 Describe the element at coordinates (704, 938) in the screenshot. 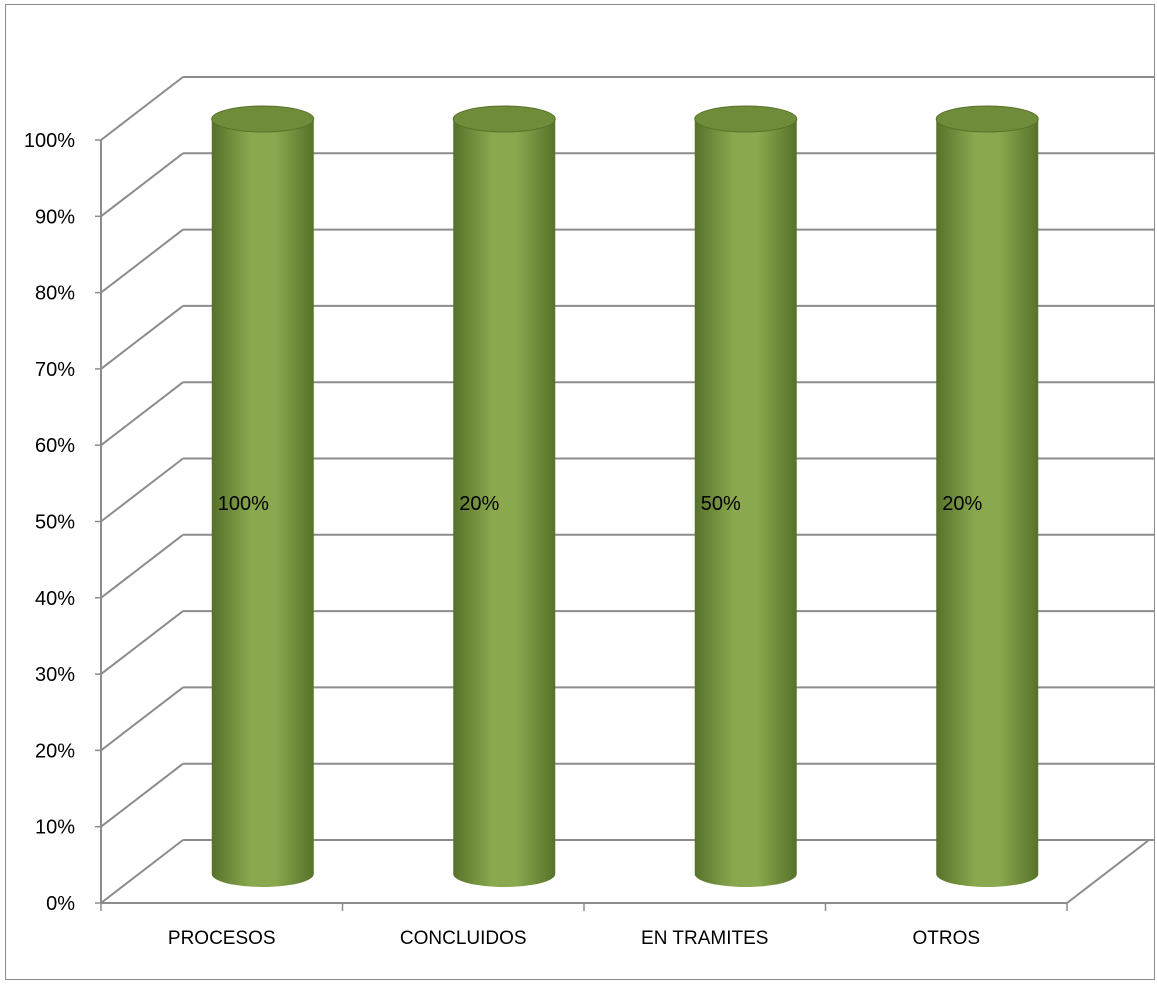

I see `x-axis-category-label: EN TRAMITES` at that location.